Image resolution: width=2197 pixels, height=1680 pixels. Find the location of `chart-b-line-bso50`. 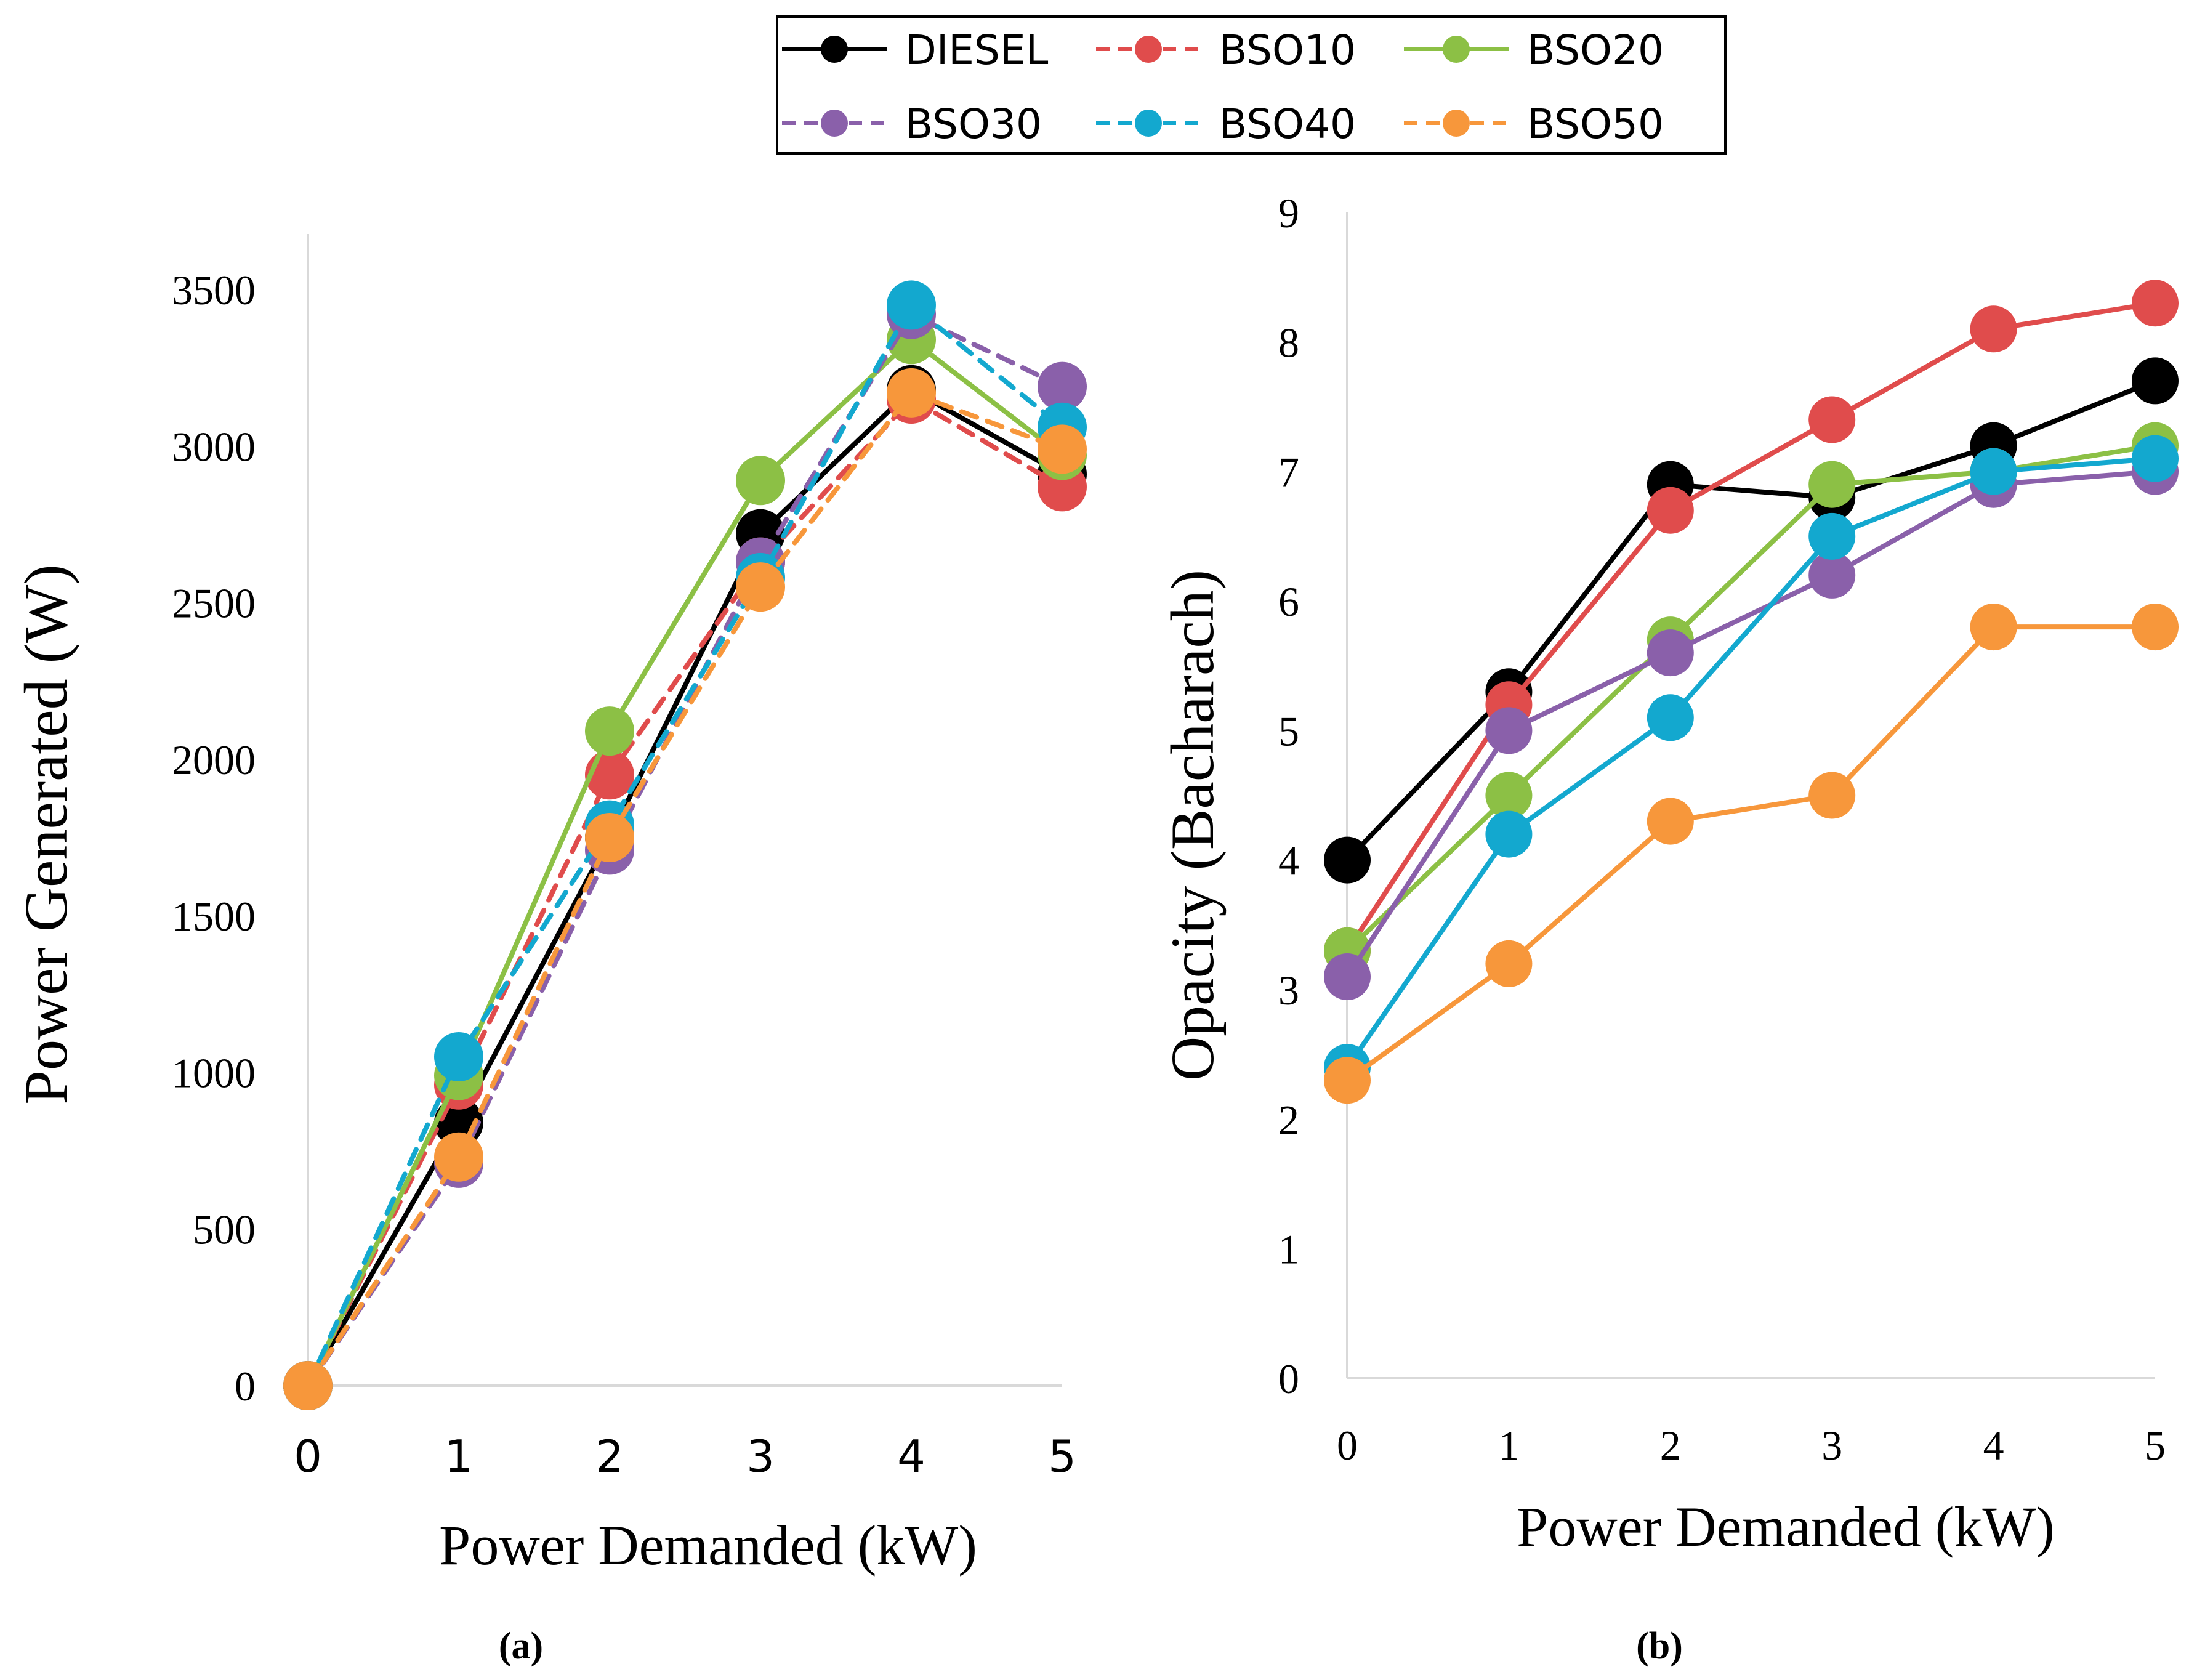

chart-b-line-bso50 is located at coordinates (1751, 853).